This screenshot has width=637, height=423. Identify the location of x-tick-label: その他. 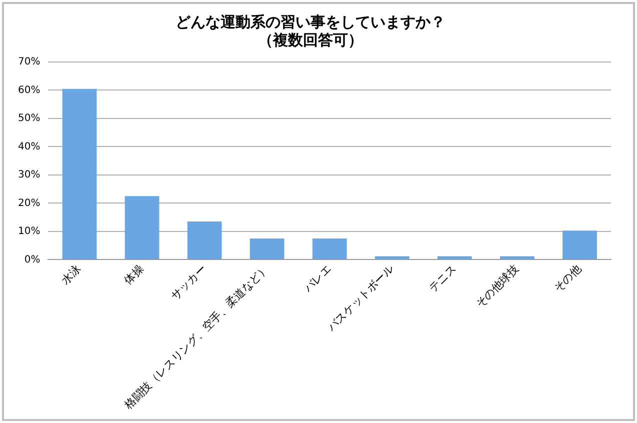
(567, 278).